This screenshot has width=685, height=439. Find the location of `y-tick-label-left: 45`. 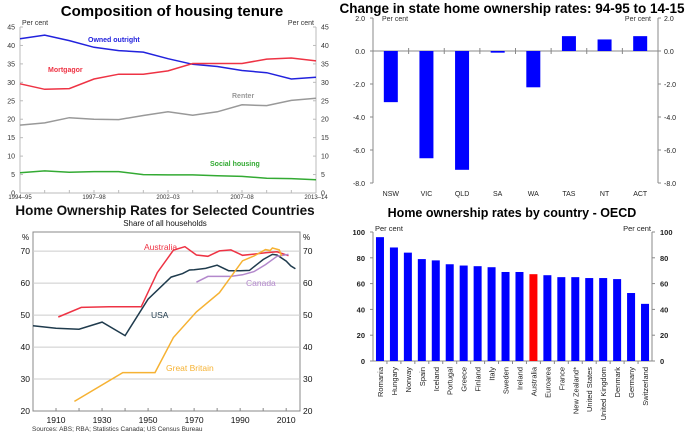

y-tick-label-left: 45 is located at coordinates (11, 28).